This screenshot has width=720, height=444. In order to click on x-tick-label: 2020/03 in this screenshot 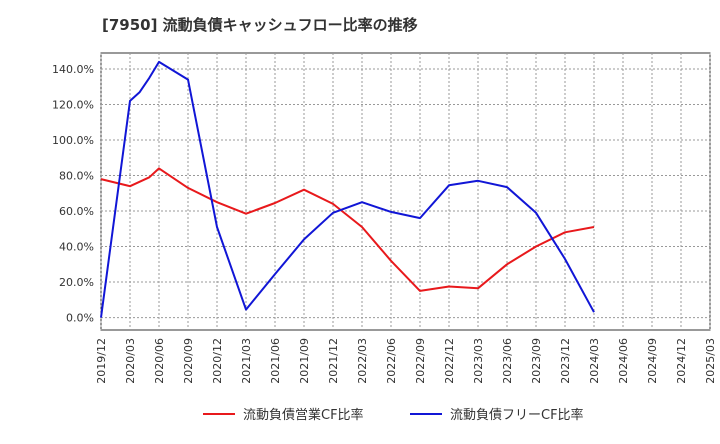, I will do `click(130, 361)`.